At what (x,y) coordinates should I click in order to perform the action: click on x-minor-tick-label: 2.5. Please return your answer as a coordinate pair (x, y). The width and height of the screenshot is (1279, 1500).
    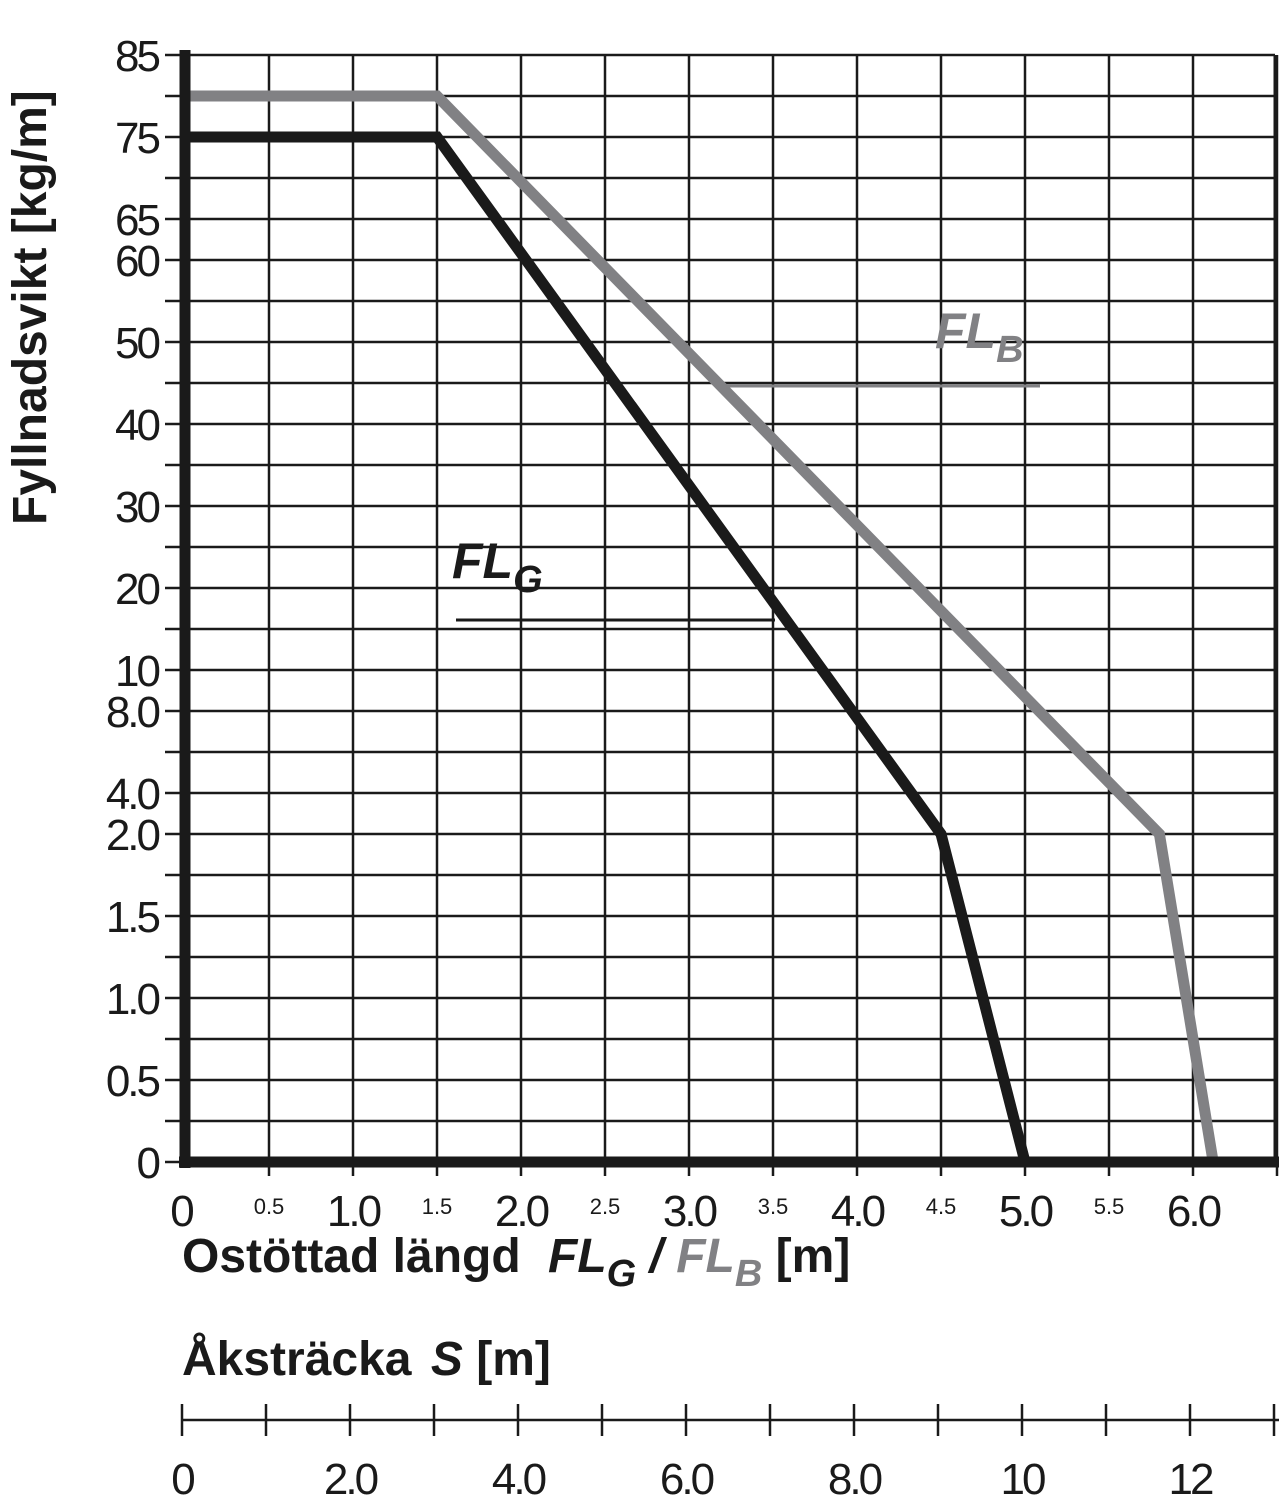
    Looking at the image, I should click on (605, 1206).